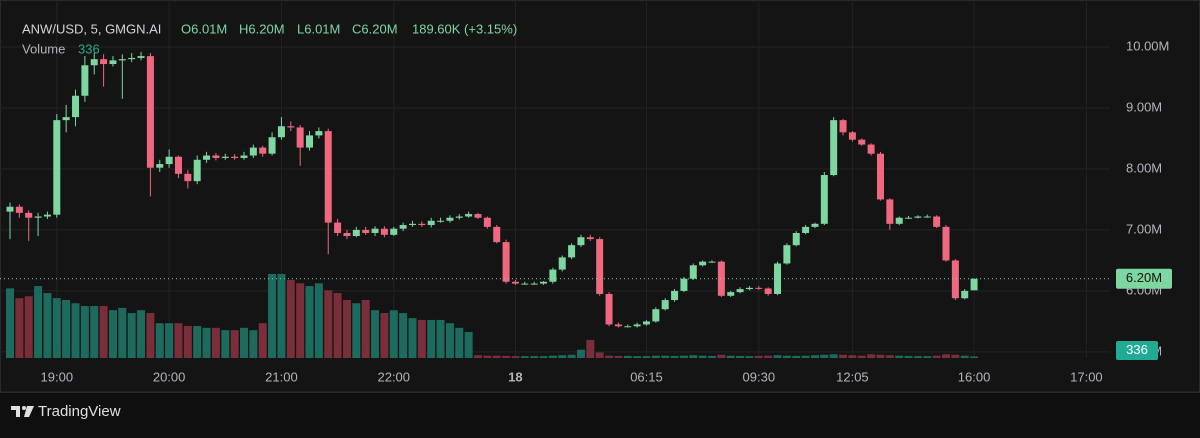 This screenshot has width=1200, height=438. I want to click on x-tick-label: 16:00, so click(974, 376).